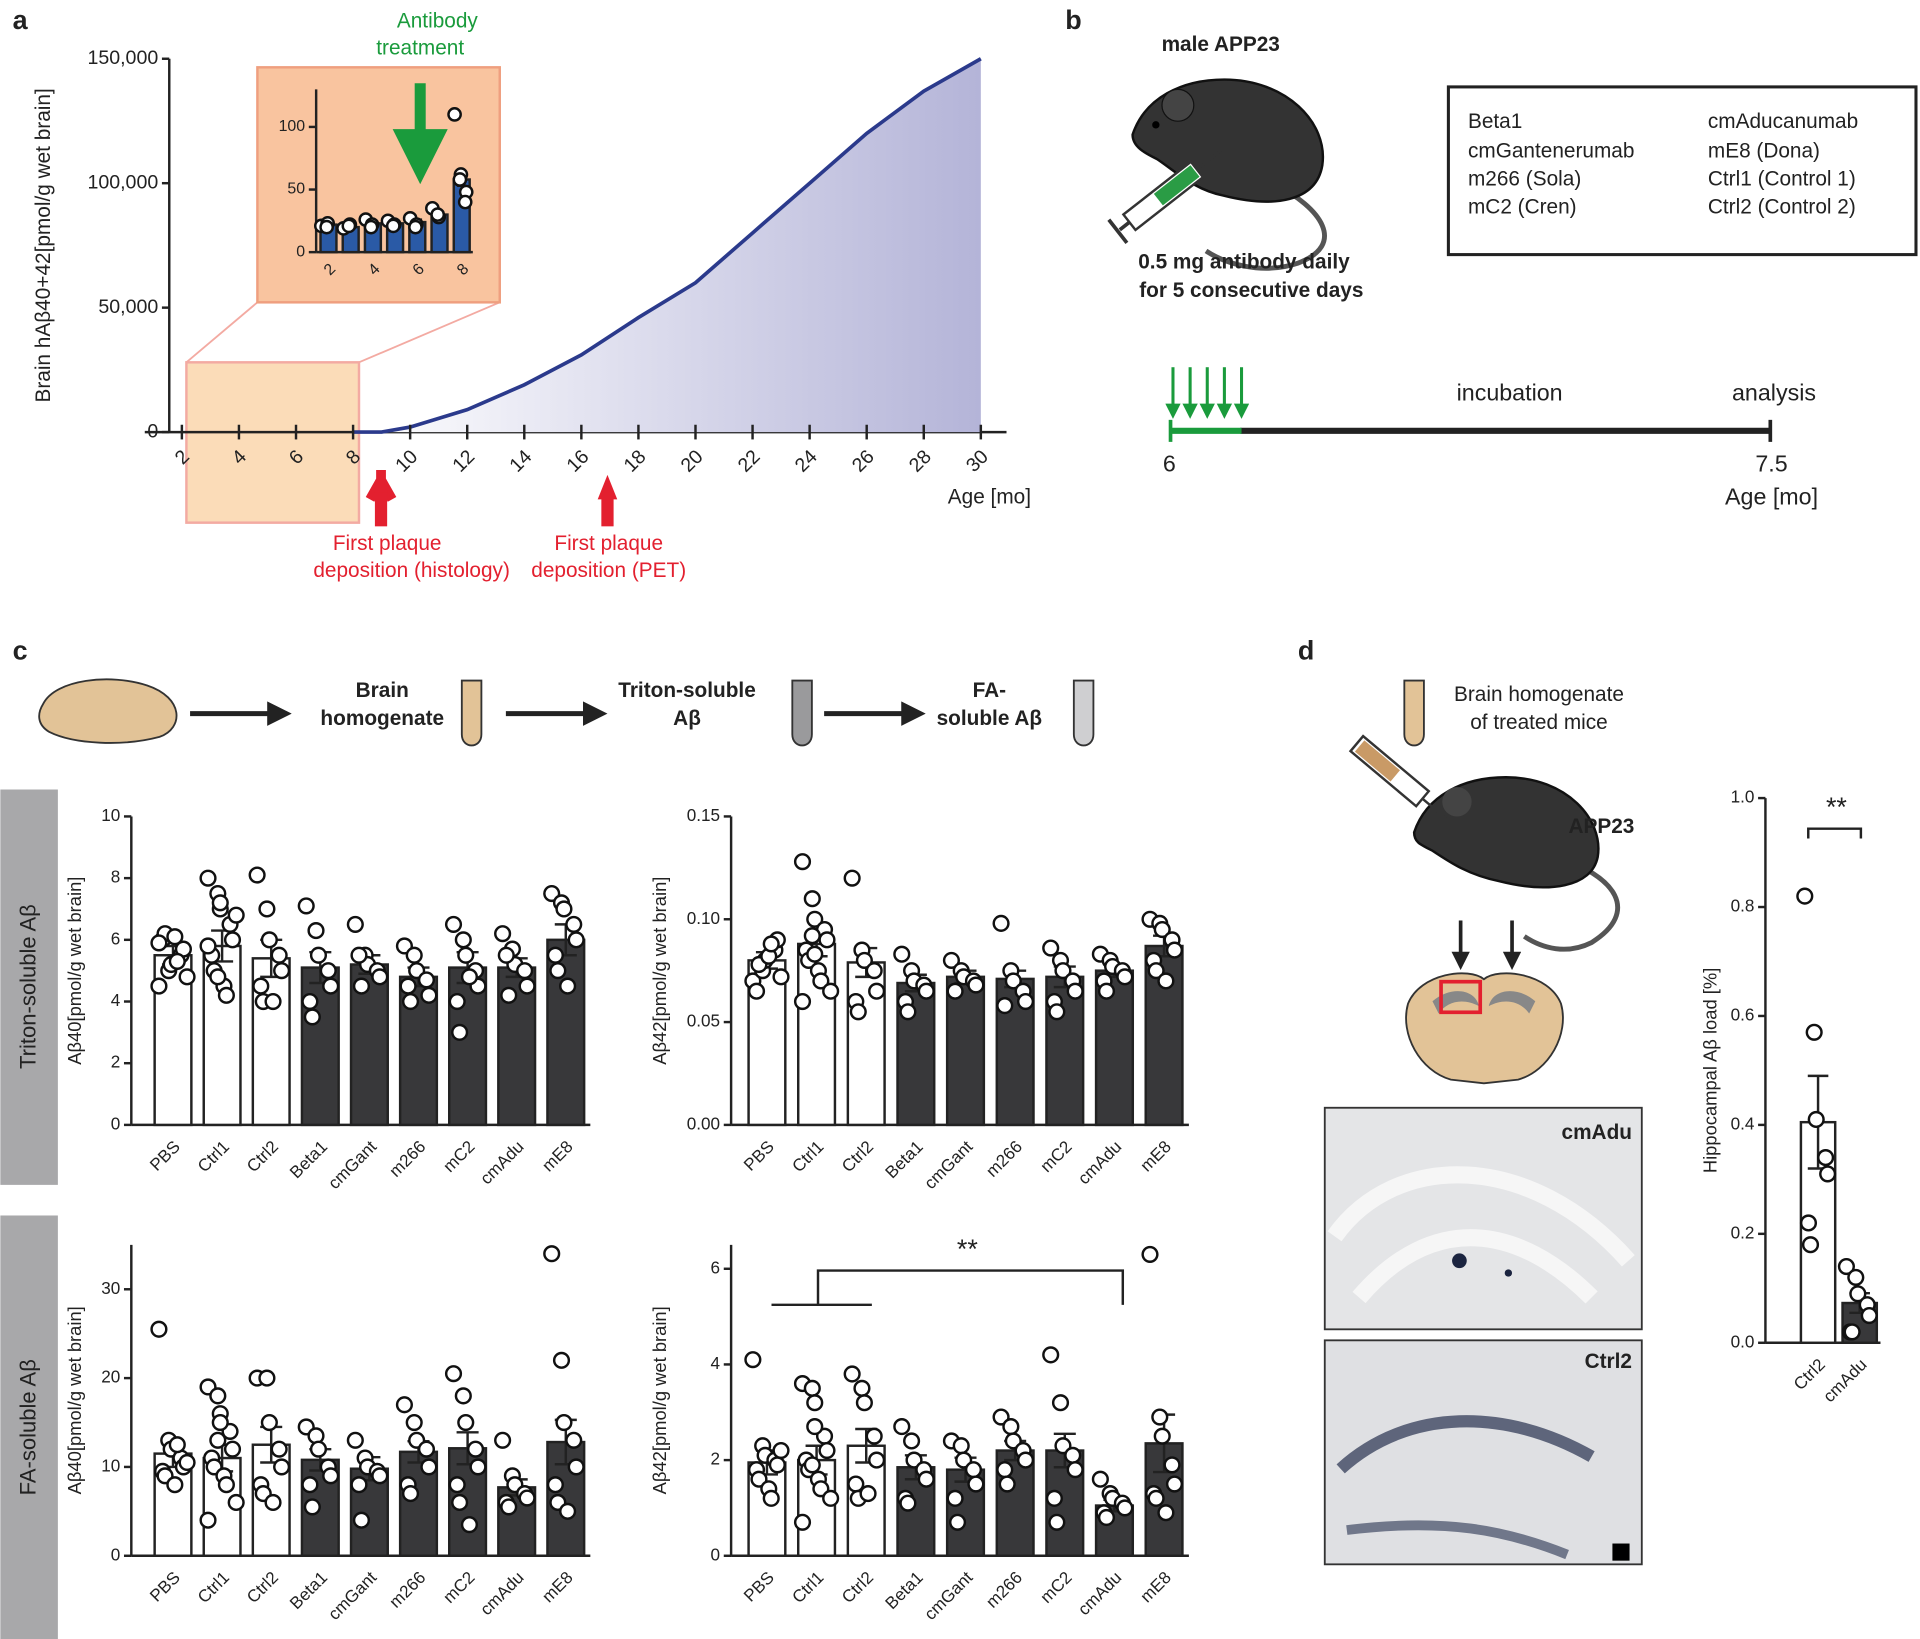  What do you see at coordinates (857, 1587) in the screenshot?
I see `x-tick-label: Ctrl2` at bounding box center [857, 1587].